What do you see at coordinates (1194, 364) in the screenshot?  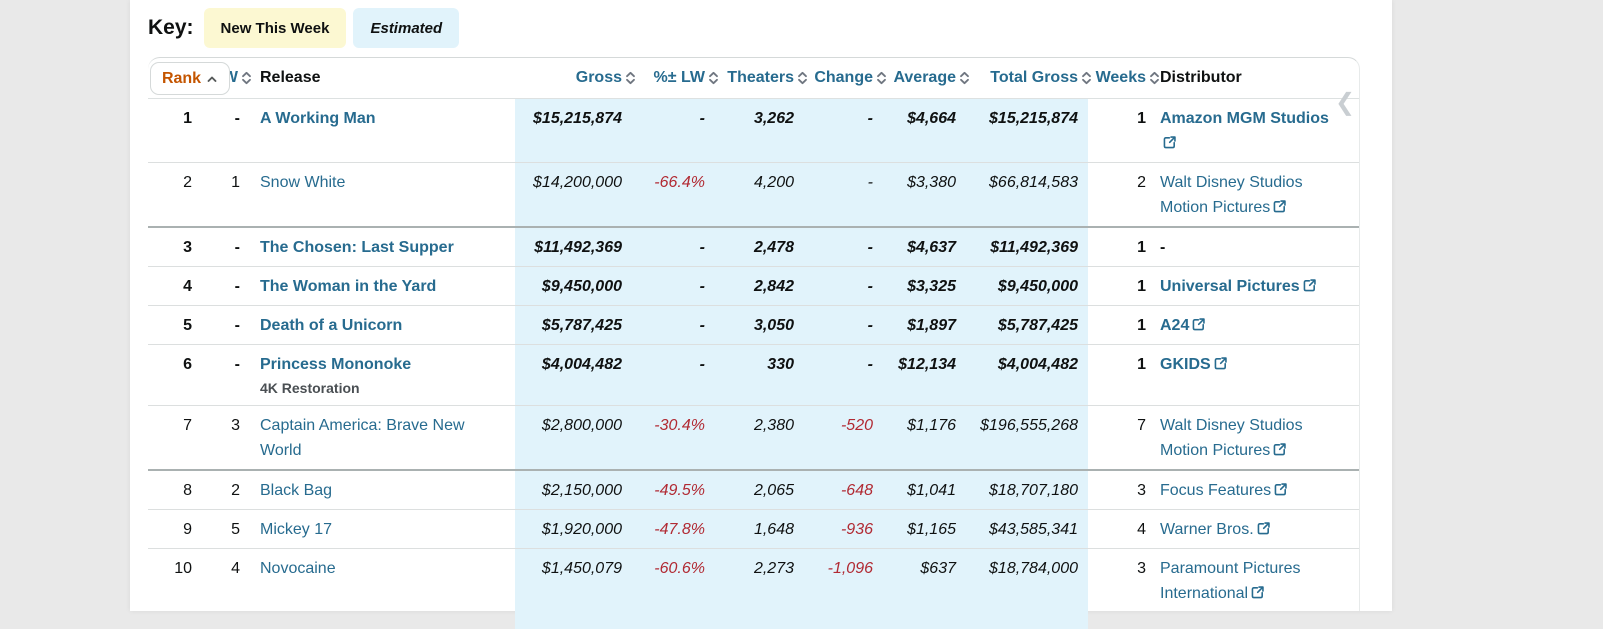 I see `distributor-link: GKIDS` at bounding box center [1194, 364].